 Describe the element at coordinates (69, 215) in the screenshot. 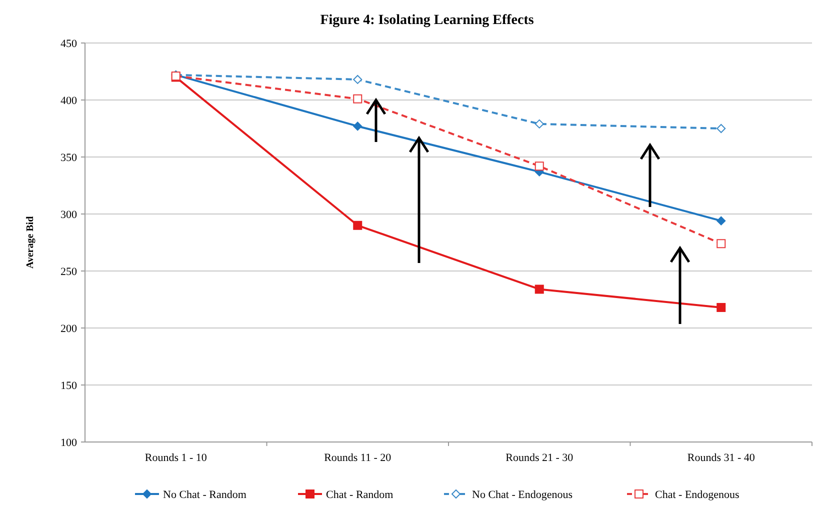

I see `y-tick-label: 300` at that location.